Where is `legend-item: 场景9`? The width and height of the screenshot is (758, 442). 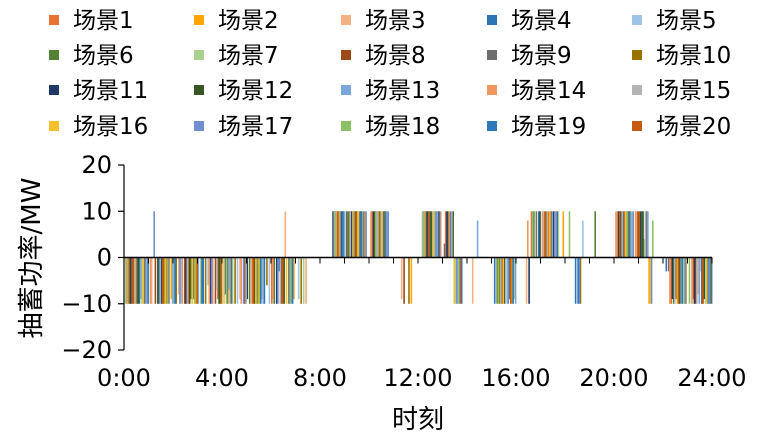 legend-item: 场景9 is located at coordinates (529, 56).